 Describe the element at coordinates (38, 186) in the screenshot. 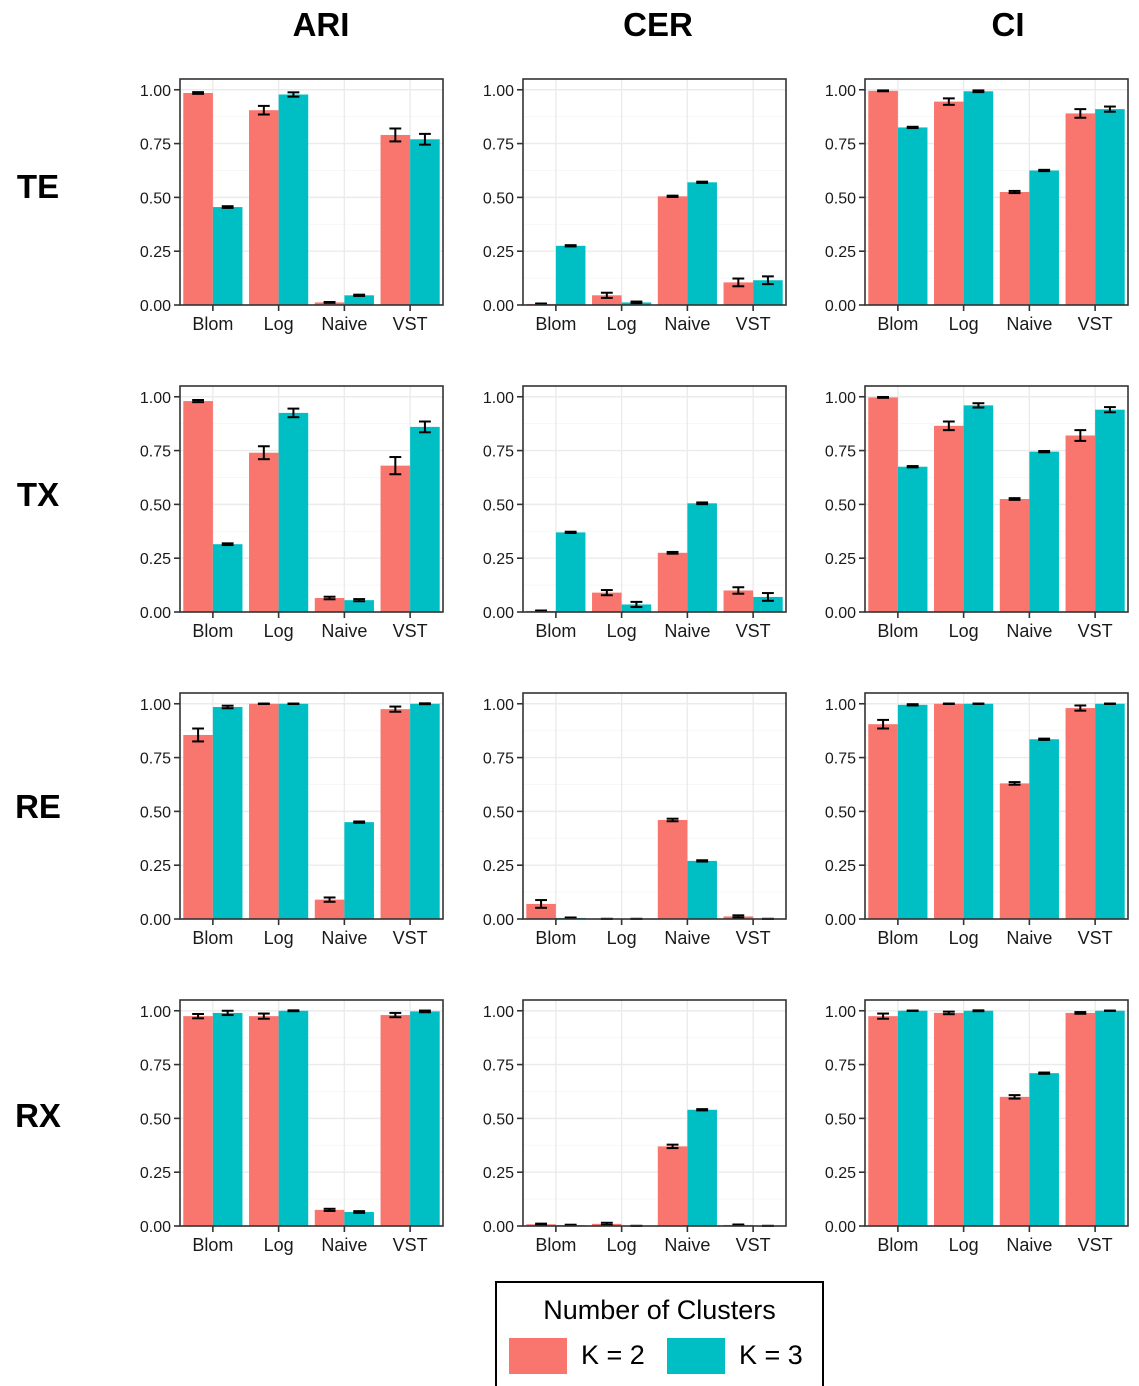

I see `row-label-te: TE` at that location.